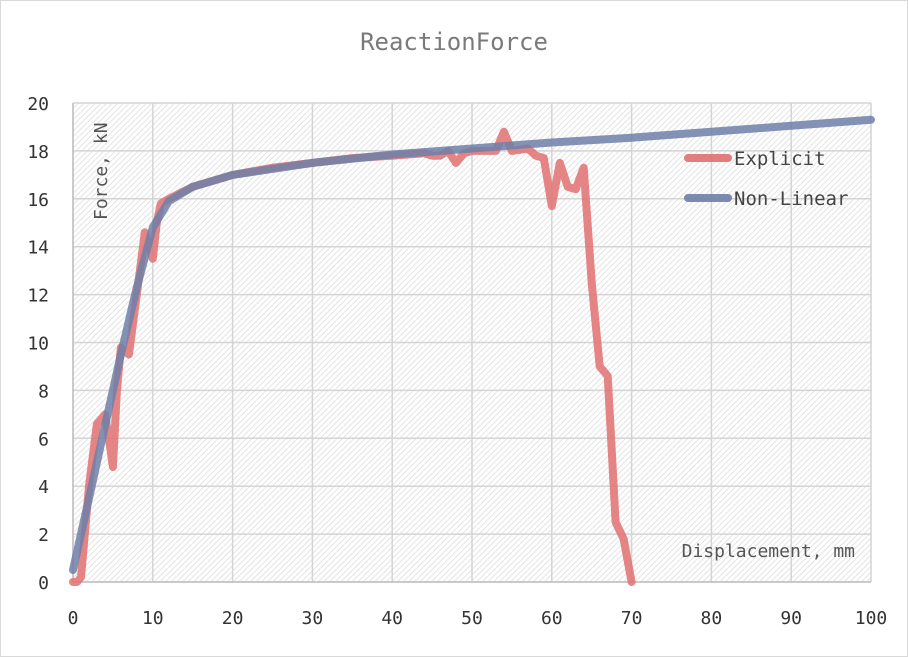 The width and height of the screenshot is (908, 657). Describe the element at coordinates (780, 159) in the screenshot. I see `legend-label: Explicit` at that location.